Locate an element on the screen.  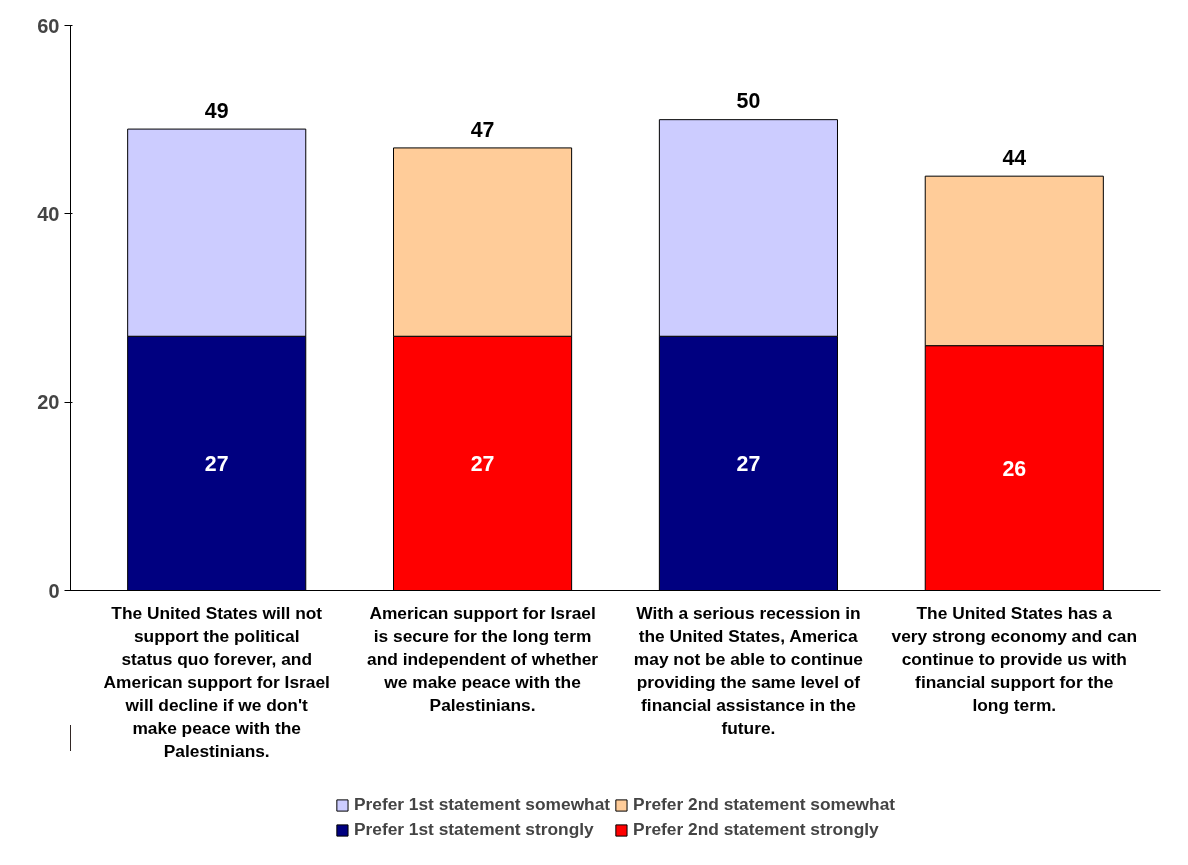
x-tick-label: With a serious recession in the United States, America may not be able to continue providing the same level of financial assistance in the future. is located at coordinates (748, 670).